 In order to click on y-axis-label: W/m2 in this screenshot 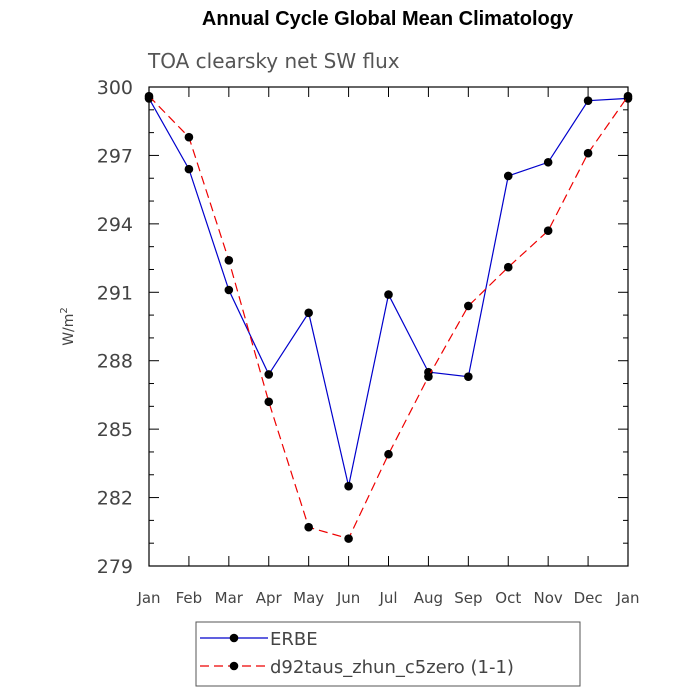, I will do `click(68, 326)`.